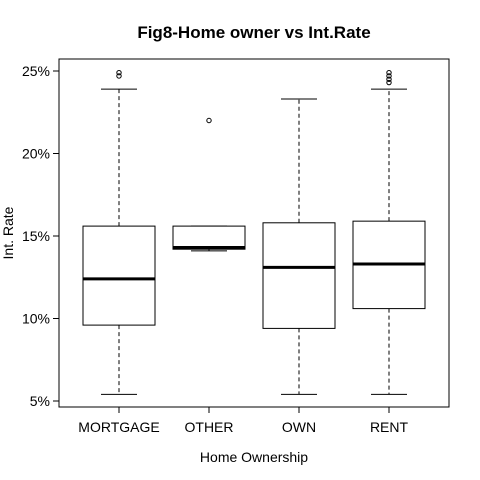  Describe the element at coordinates (254, 457) in the screenshot. I see `x-axis-label: Home Ownership` at that location.